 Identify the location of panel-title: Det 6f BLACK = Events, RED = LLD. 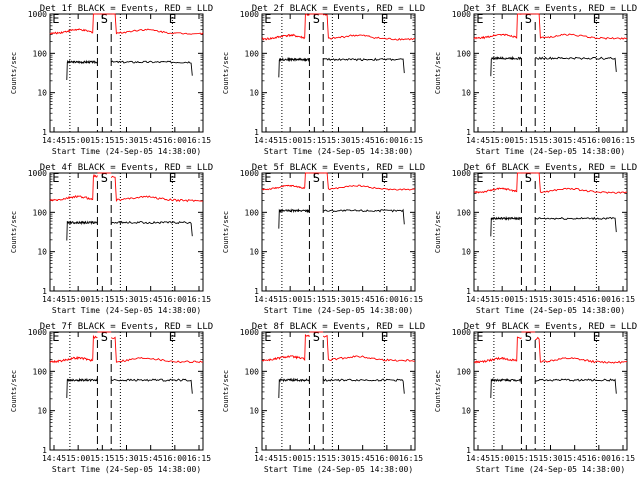
(550, 168).